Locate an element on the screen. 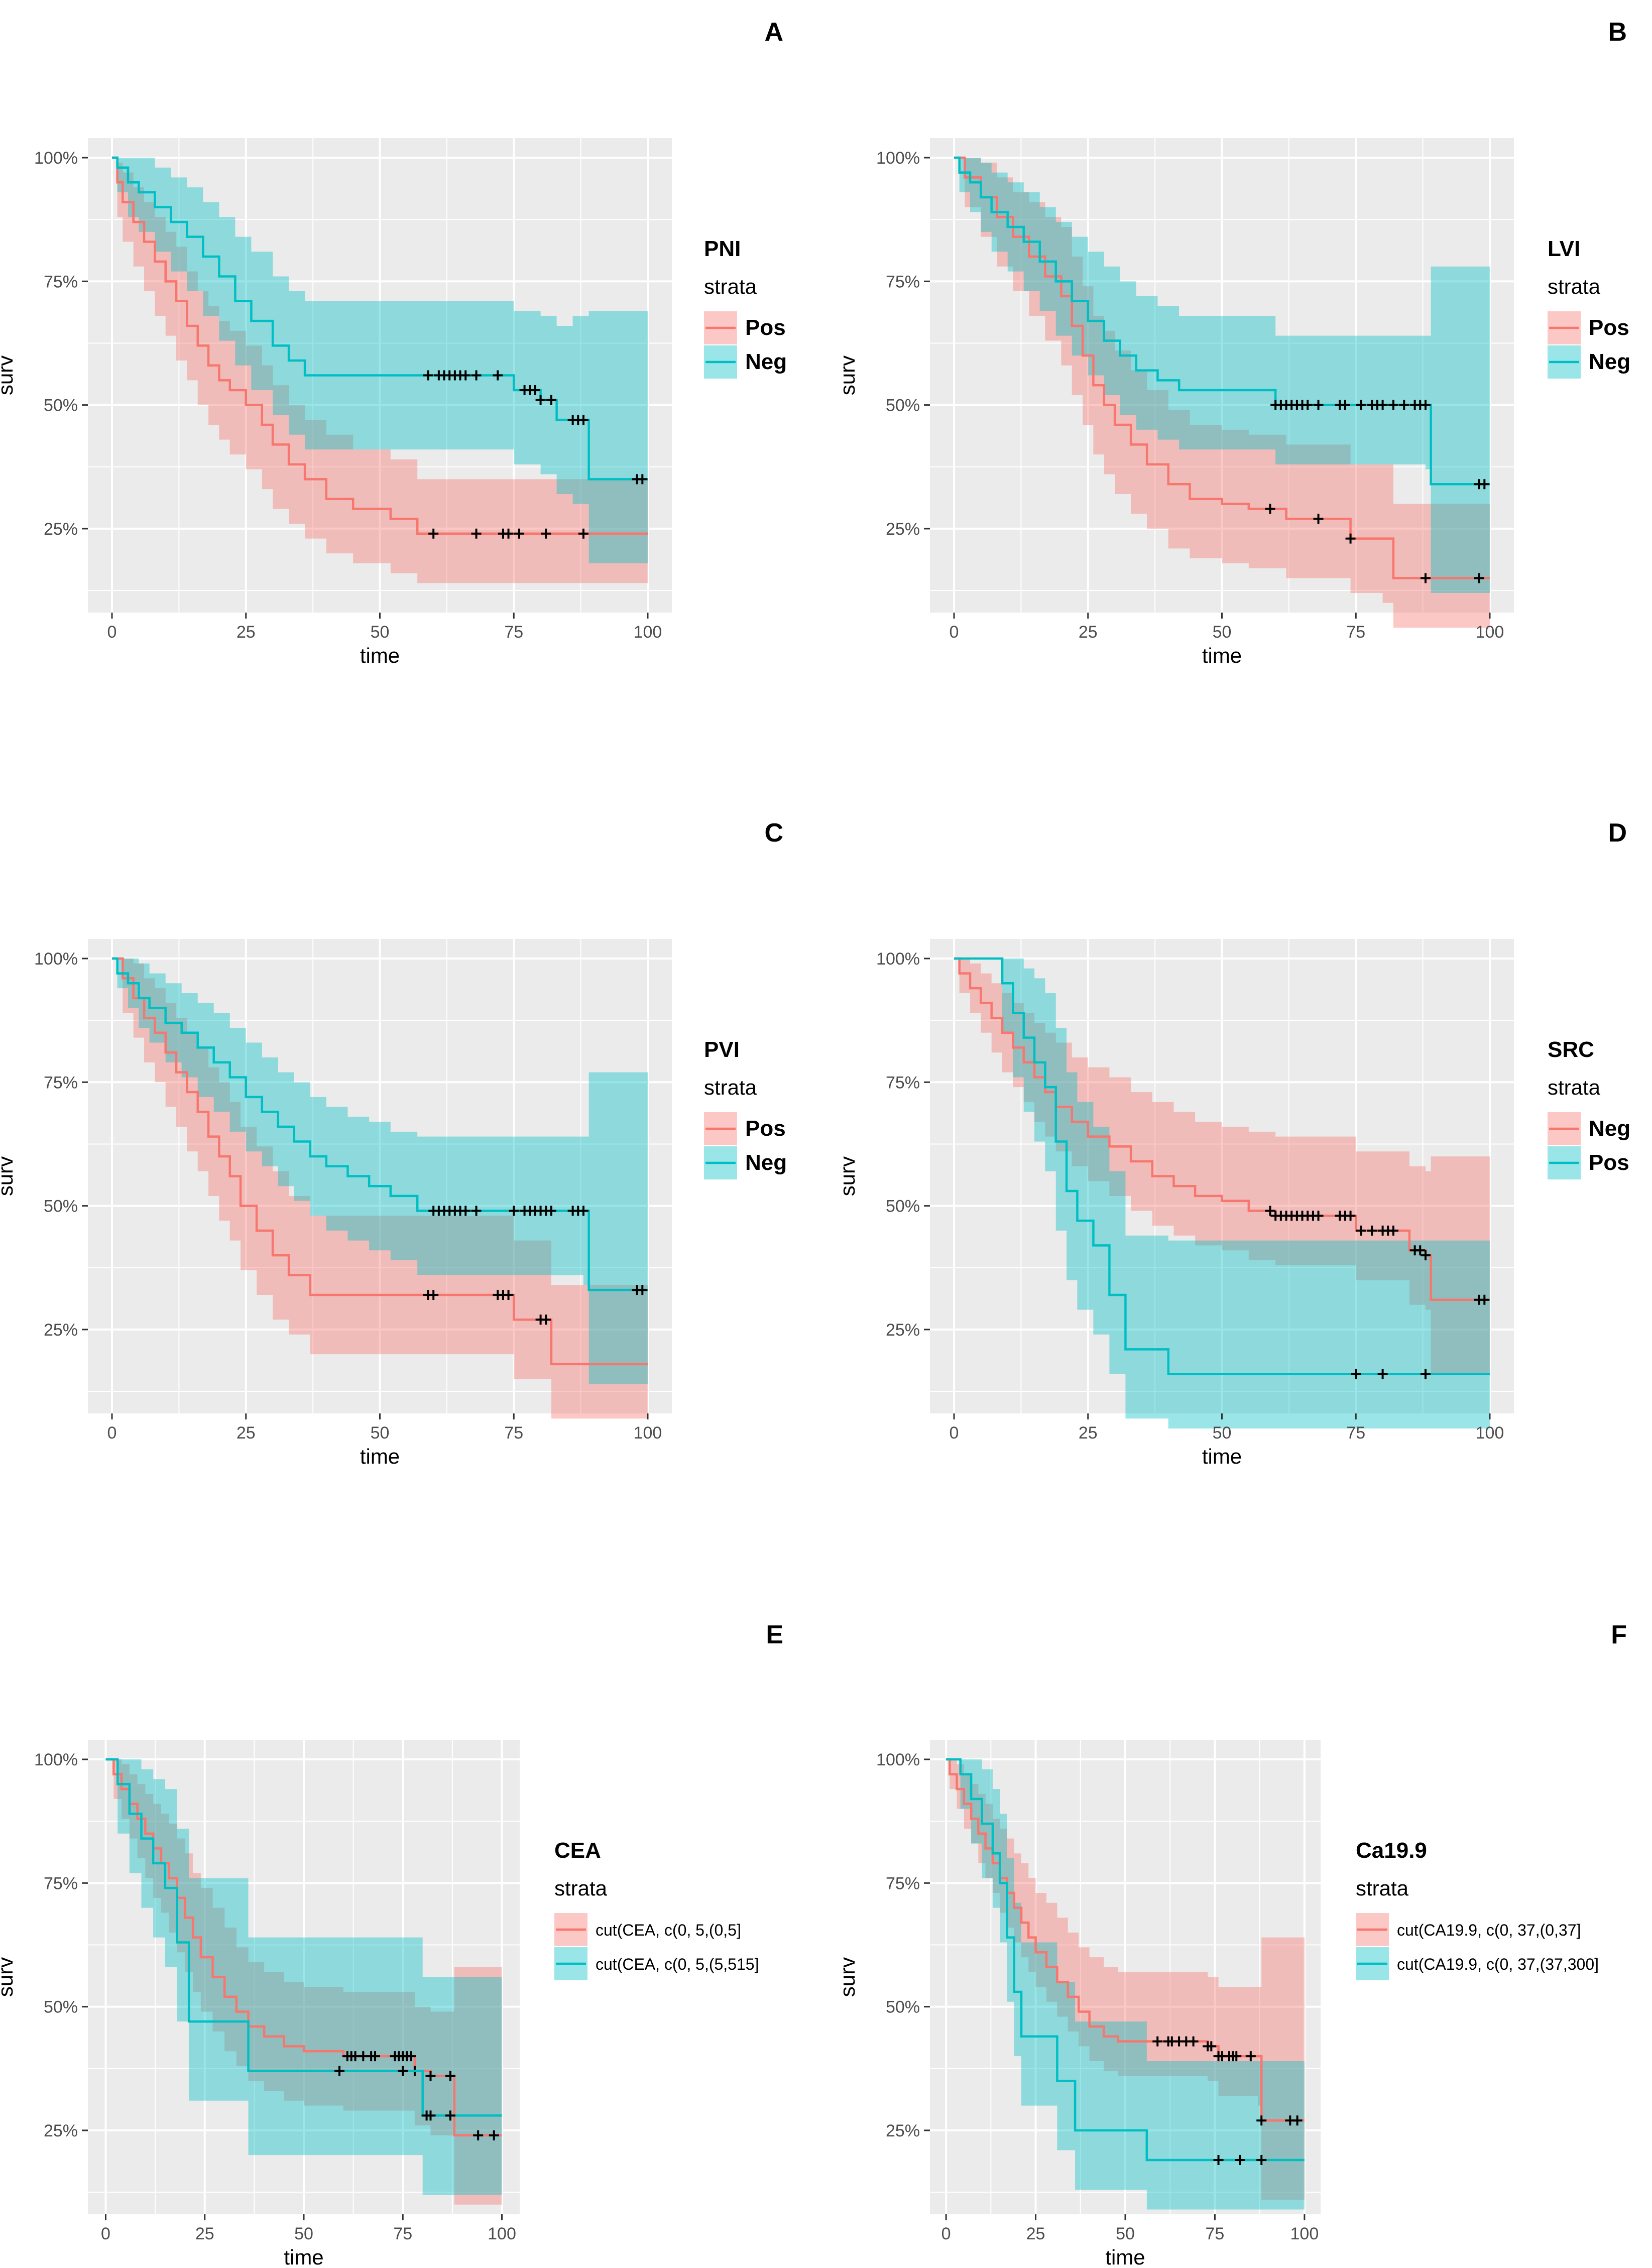  survival-curve-series1 is located at coordinates (1125, 1940).